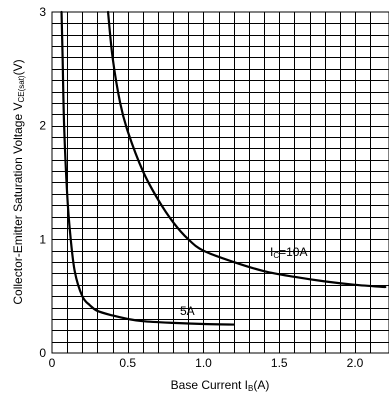 This screenshot has height=395, width=389. Describe the element at coordinates (42, 353) in the screenshot. I see `y-tick-label: 0` at that location.